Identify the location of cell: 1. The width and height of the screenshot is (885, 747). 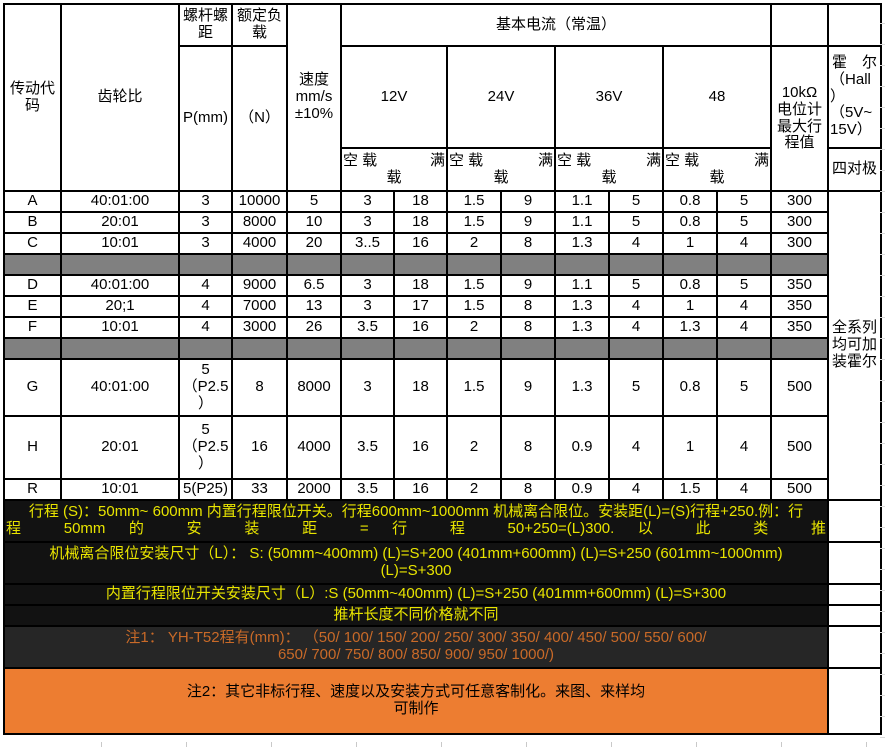
(690, 447).